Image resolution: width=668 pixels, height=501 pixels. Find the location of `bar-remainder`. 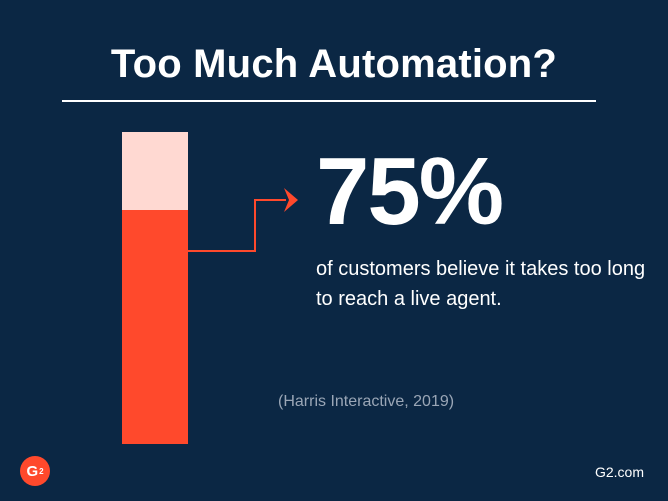

bar-remainder is located at coordinates (155, 171).